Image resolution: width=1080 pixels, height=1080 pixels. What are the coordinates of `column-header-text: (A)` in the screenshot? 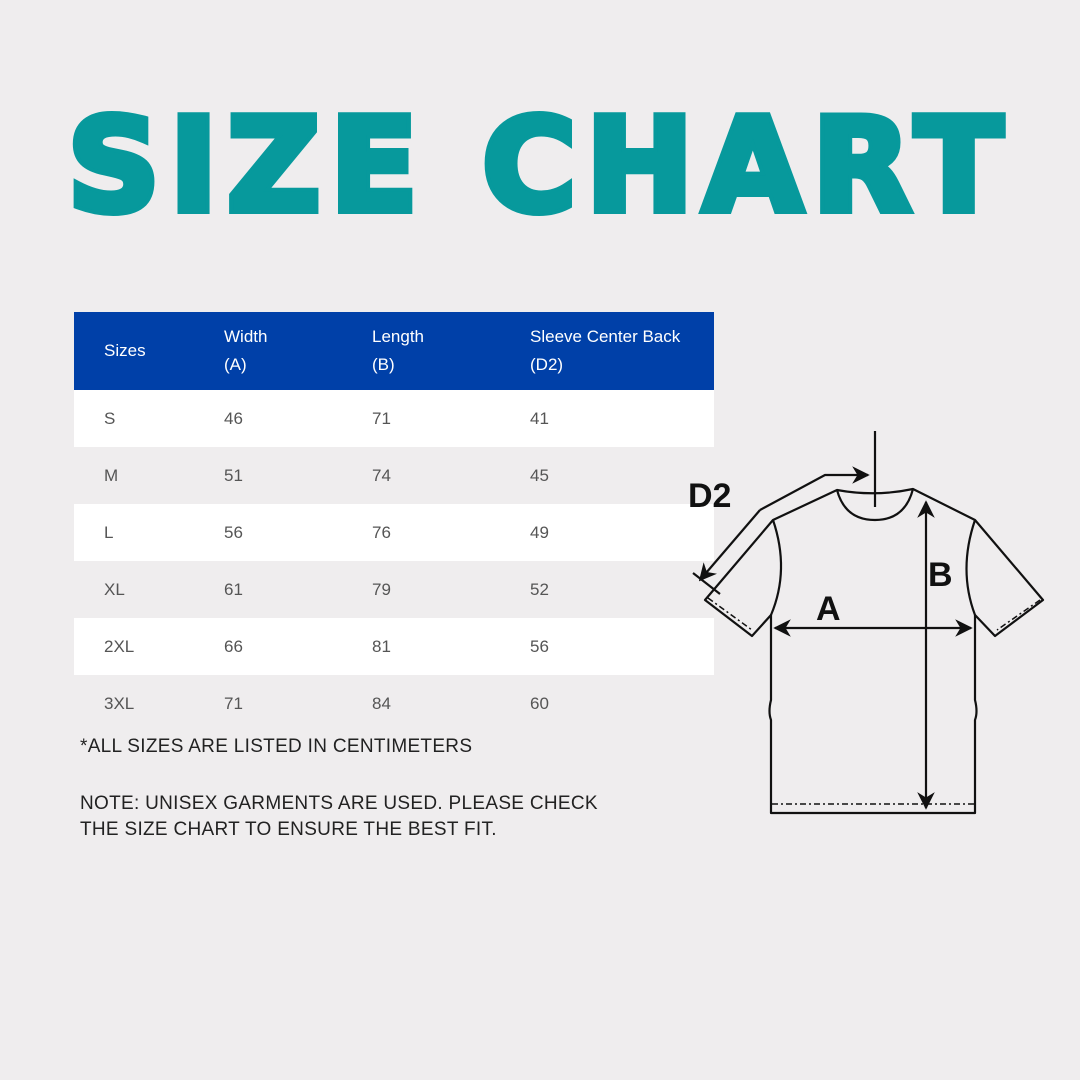 It's located at (235, 364).